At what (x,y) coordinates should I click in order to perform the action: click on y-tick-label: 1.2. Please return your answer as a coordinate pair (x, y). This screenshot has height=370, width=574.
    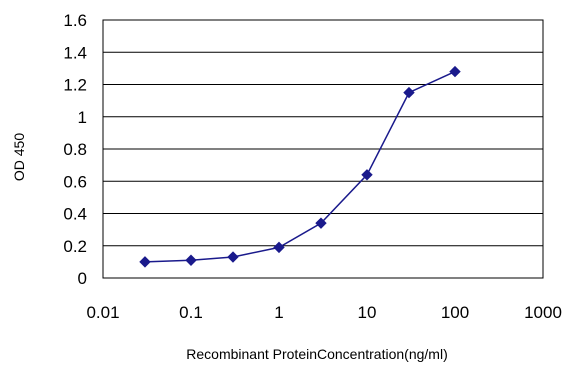
    Looking at the image, I should click on (75, 85).